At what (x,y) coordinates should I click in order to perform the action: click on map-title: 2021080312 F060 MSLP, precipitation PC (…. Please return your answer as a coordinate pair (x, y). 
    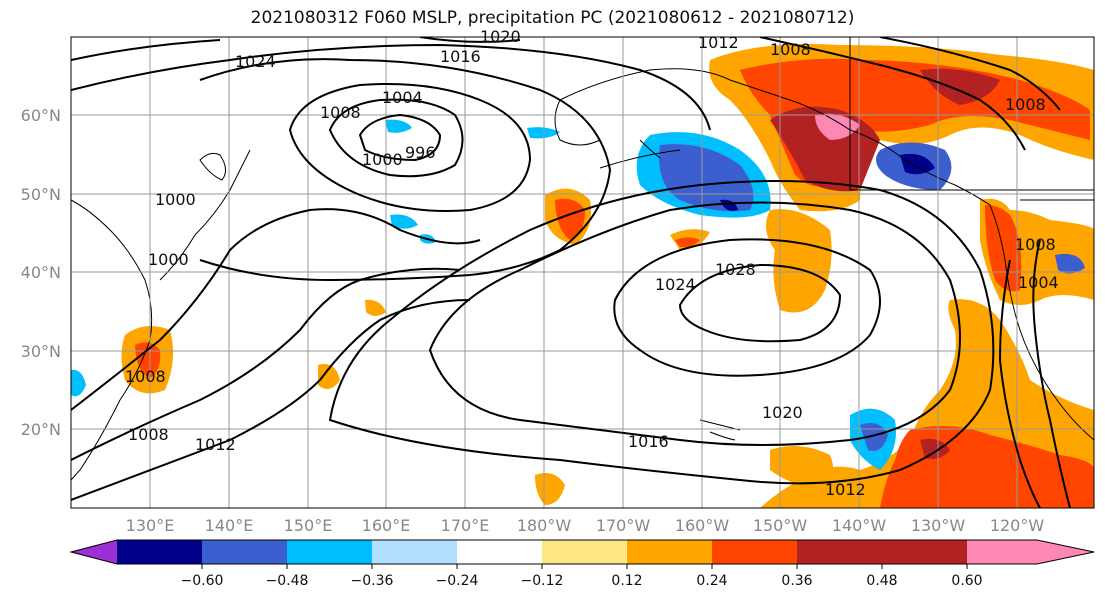
    Looking at the image, I should click on (552, 18).